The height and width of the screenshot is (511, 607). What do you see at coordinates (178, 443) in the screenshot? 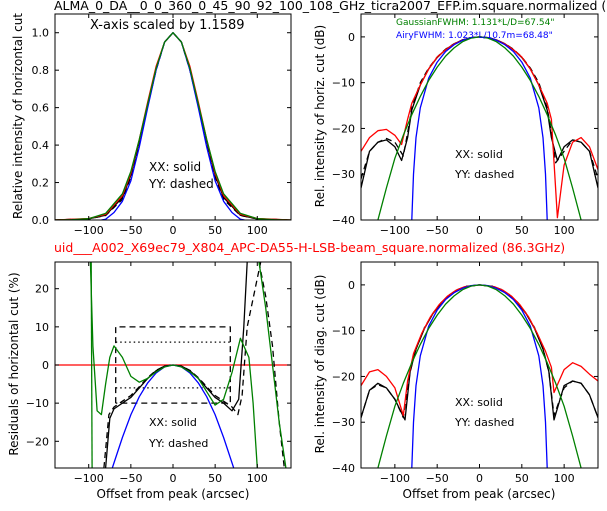
I see `bottom-left-note-yy: YY: dashed` at bounding box center [178, 443].